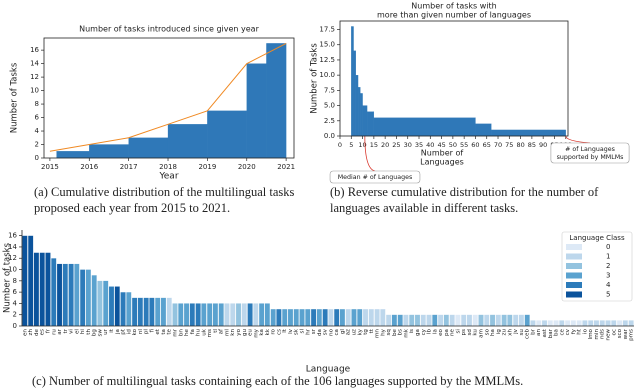 This screenshot has width=640, height=388. Describe the element at coordinates (499, 332) in the screenshot. I see `x-tick-label: ig` at that location.